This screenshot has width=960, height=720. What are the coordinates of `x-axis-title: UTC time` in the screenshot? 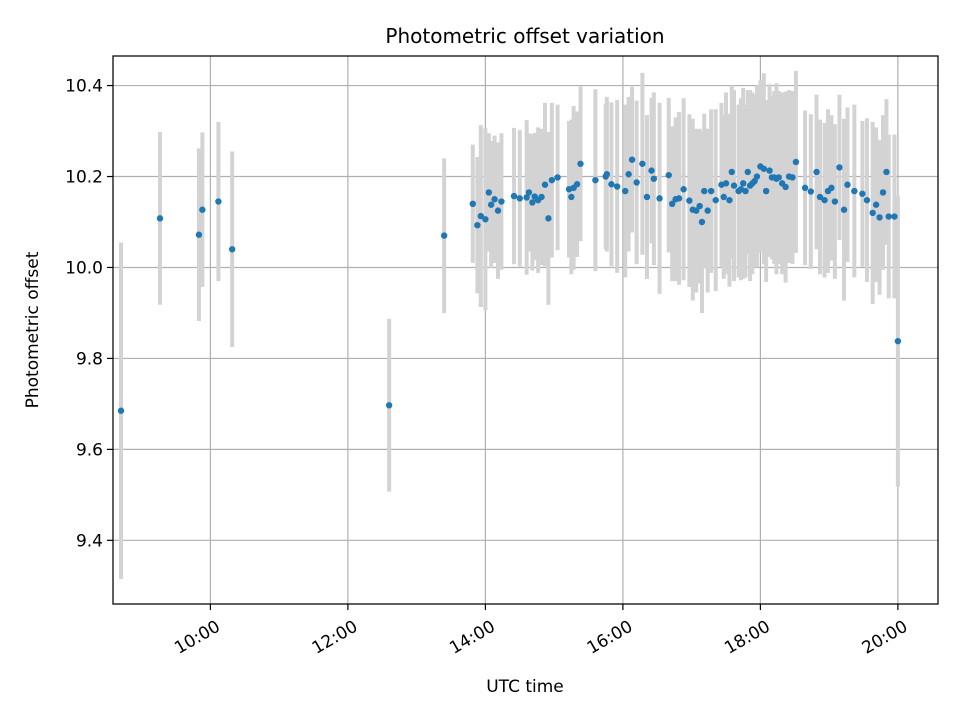 It's located at (525, 687).